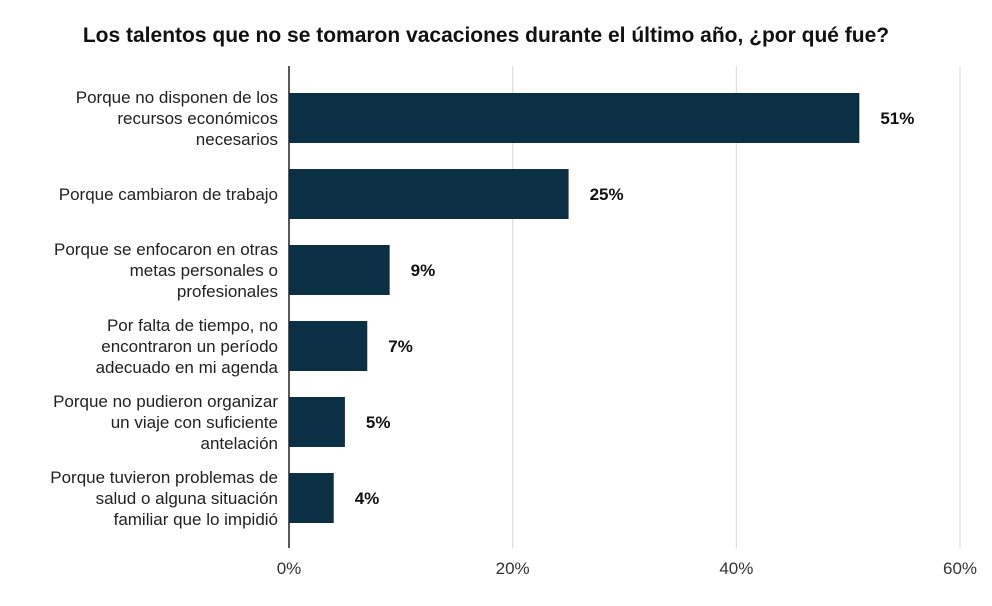 The image size is (992, 606). What do you see at coordinates (513, 568) in the screenshot?
I see `x-tick-label: 20%` at bounding box center [513, 568].